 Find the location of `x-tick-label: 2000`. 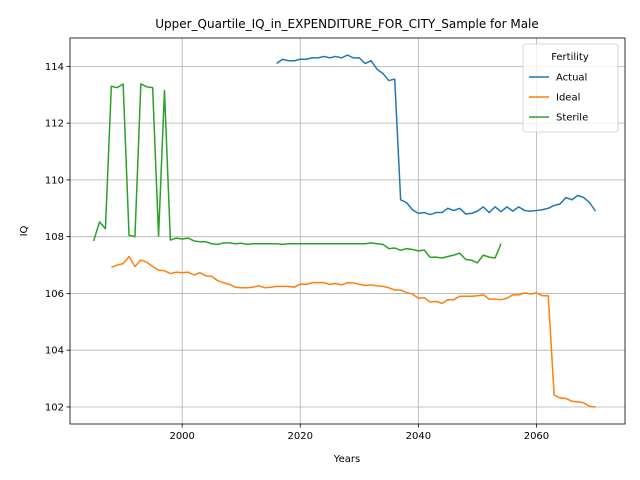

x-tick-label: 2000 is located at coordinates (181, 436).